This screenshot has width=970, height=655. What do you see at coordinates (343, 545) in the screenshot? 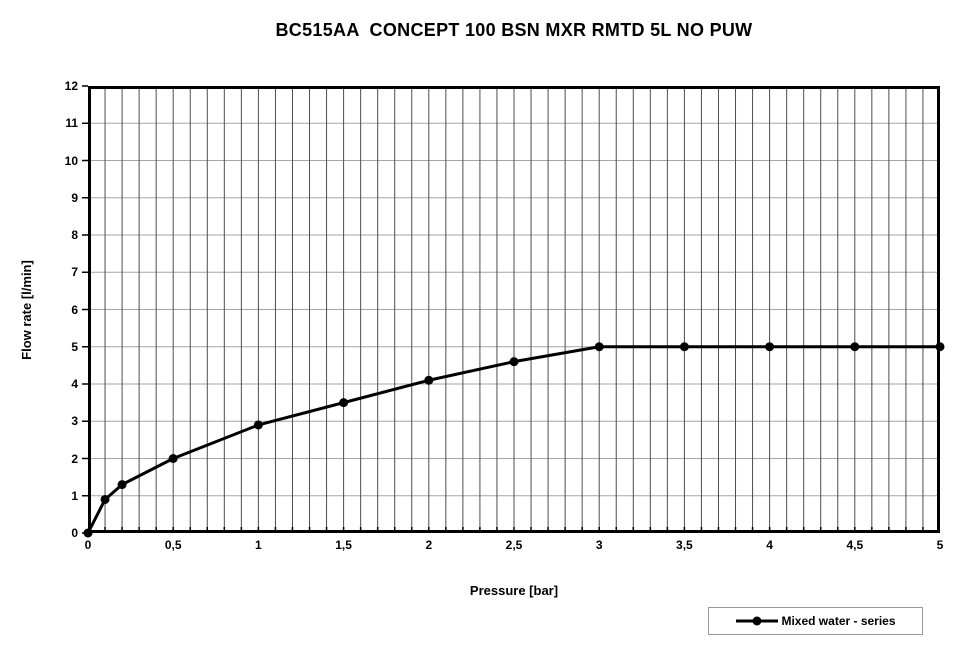
I see `x-tick-label: 1,5` at bounding box center [343, 545].